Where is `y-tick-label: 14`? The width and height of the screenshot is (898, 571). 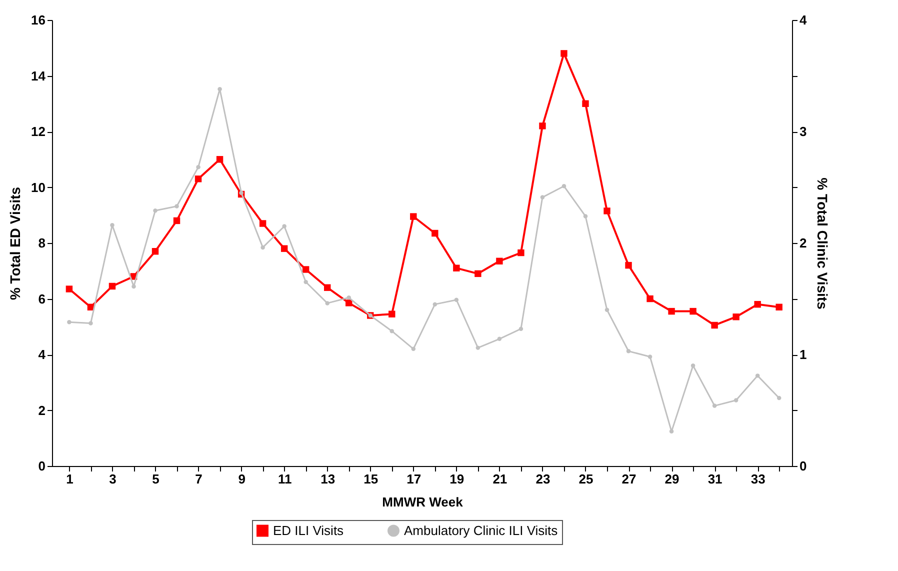 y-tick-label: 14 is located at coordinates (38, 76).